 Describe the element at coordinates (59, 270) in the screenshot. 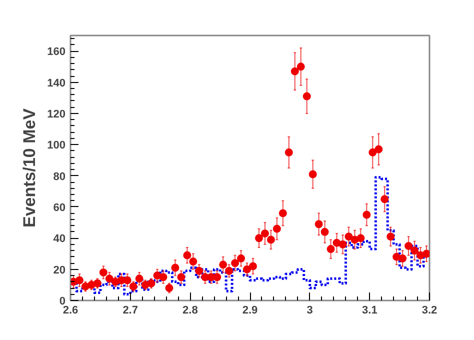

I see `y-tick-label: 20` at that location.